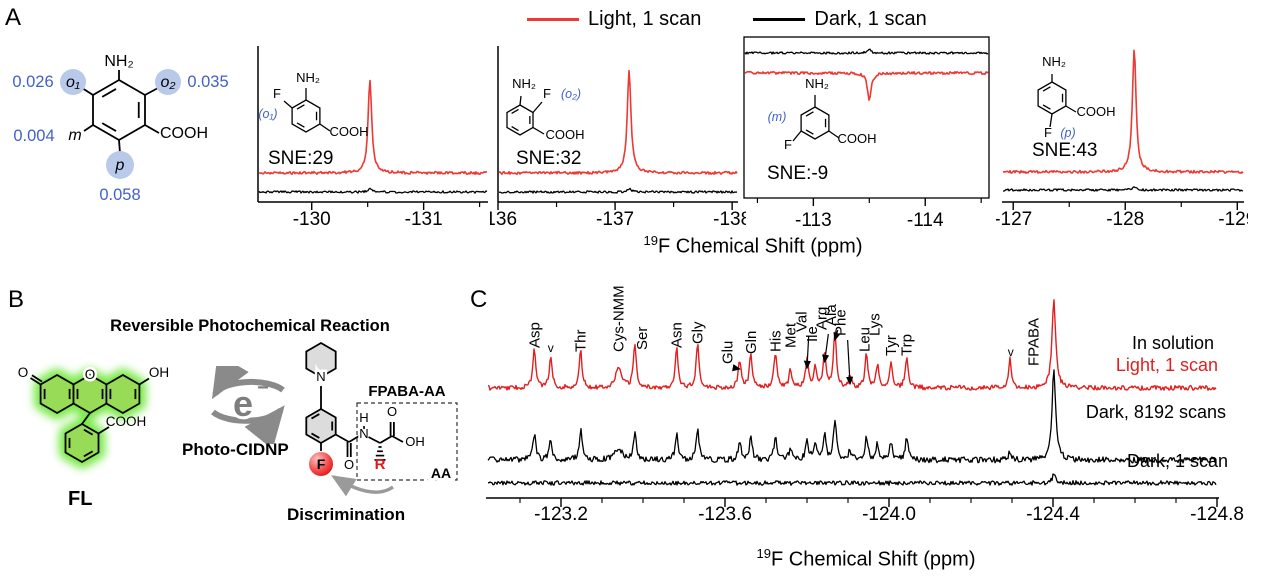  What do you see at coordinates (1014, 219) in the screenshot?
I see `tick-label: -127` at bounding box center [1014, 219].